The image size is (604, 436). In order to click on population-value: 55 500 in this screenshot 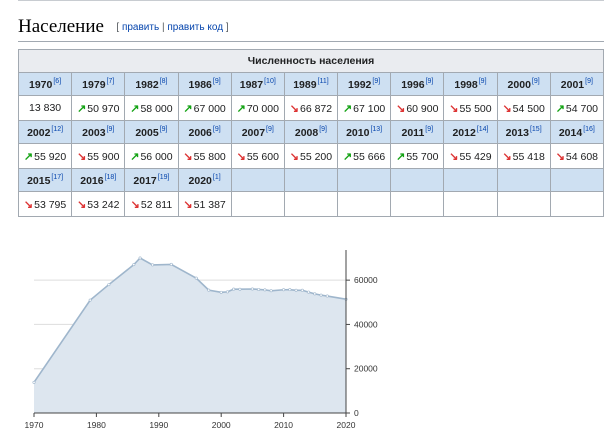, I will do `click(475, 108)`.